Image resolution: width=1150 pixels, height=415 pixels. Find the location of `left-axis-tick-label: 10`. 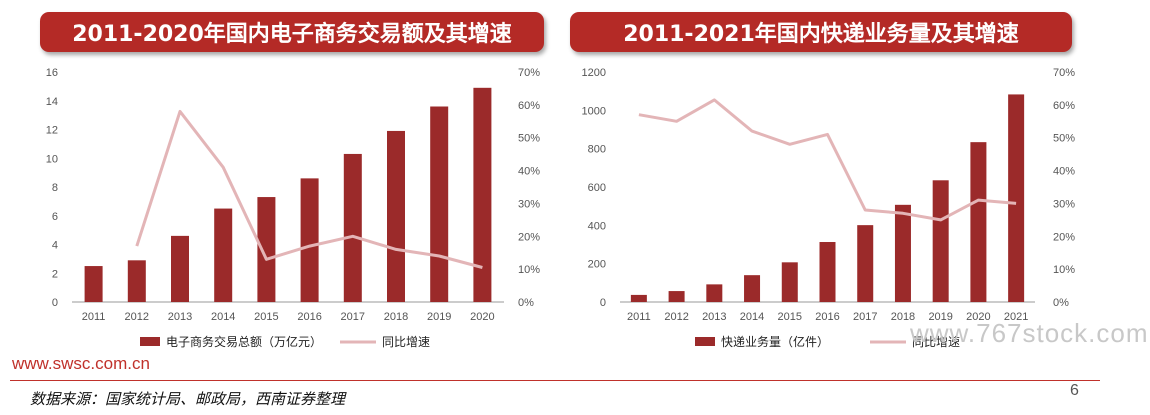

left-axis-tick-label: 10 is located at coordinates (52, 159).